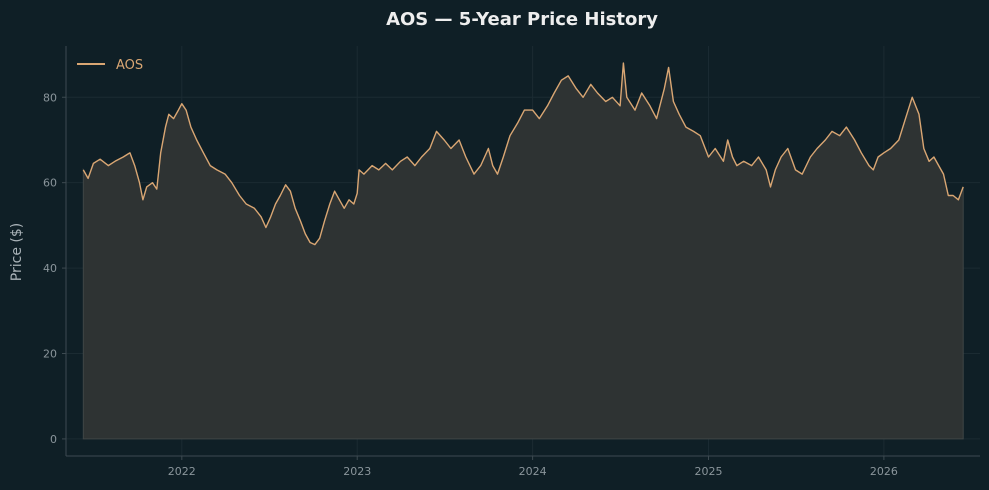 The image size is (989, 490). Describe the element at coordinates (522, 19) in the screenshot. I see `chart-title: AOS — 5-Year Price History` at that location.